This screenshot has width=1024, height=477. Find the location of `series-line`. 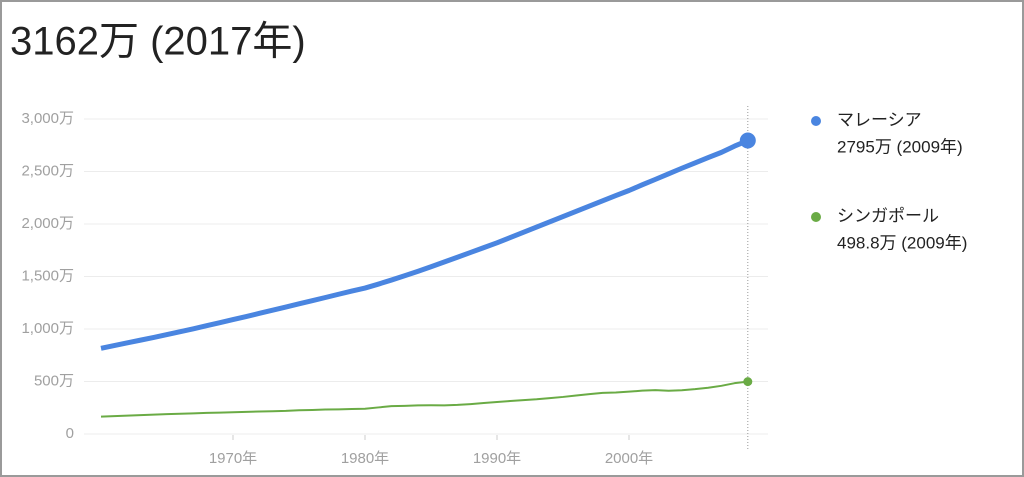

series-line is located at coordinates (424, 399).